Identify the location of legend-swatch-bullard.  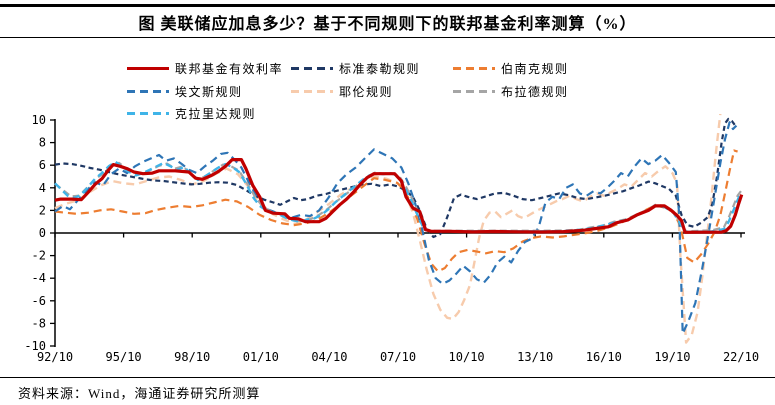
(474, 91).